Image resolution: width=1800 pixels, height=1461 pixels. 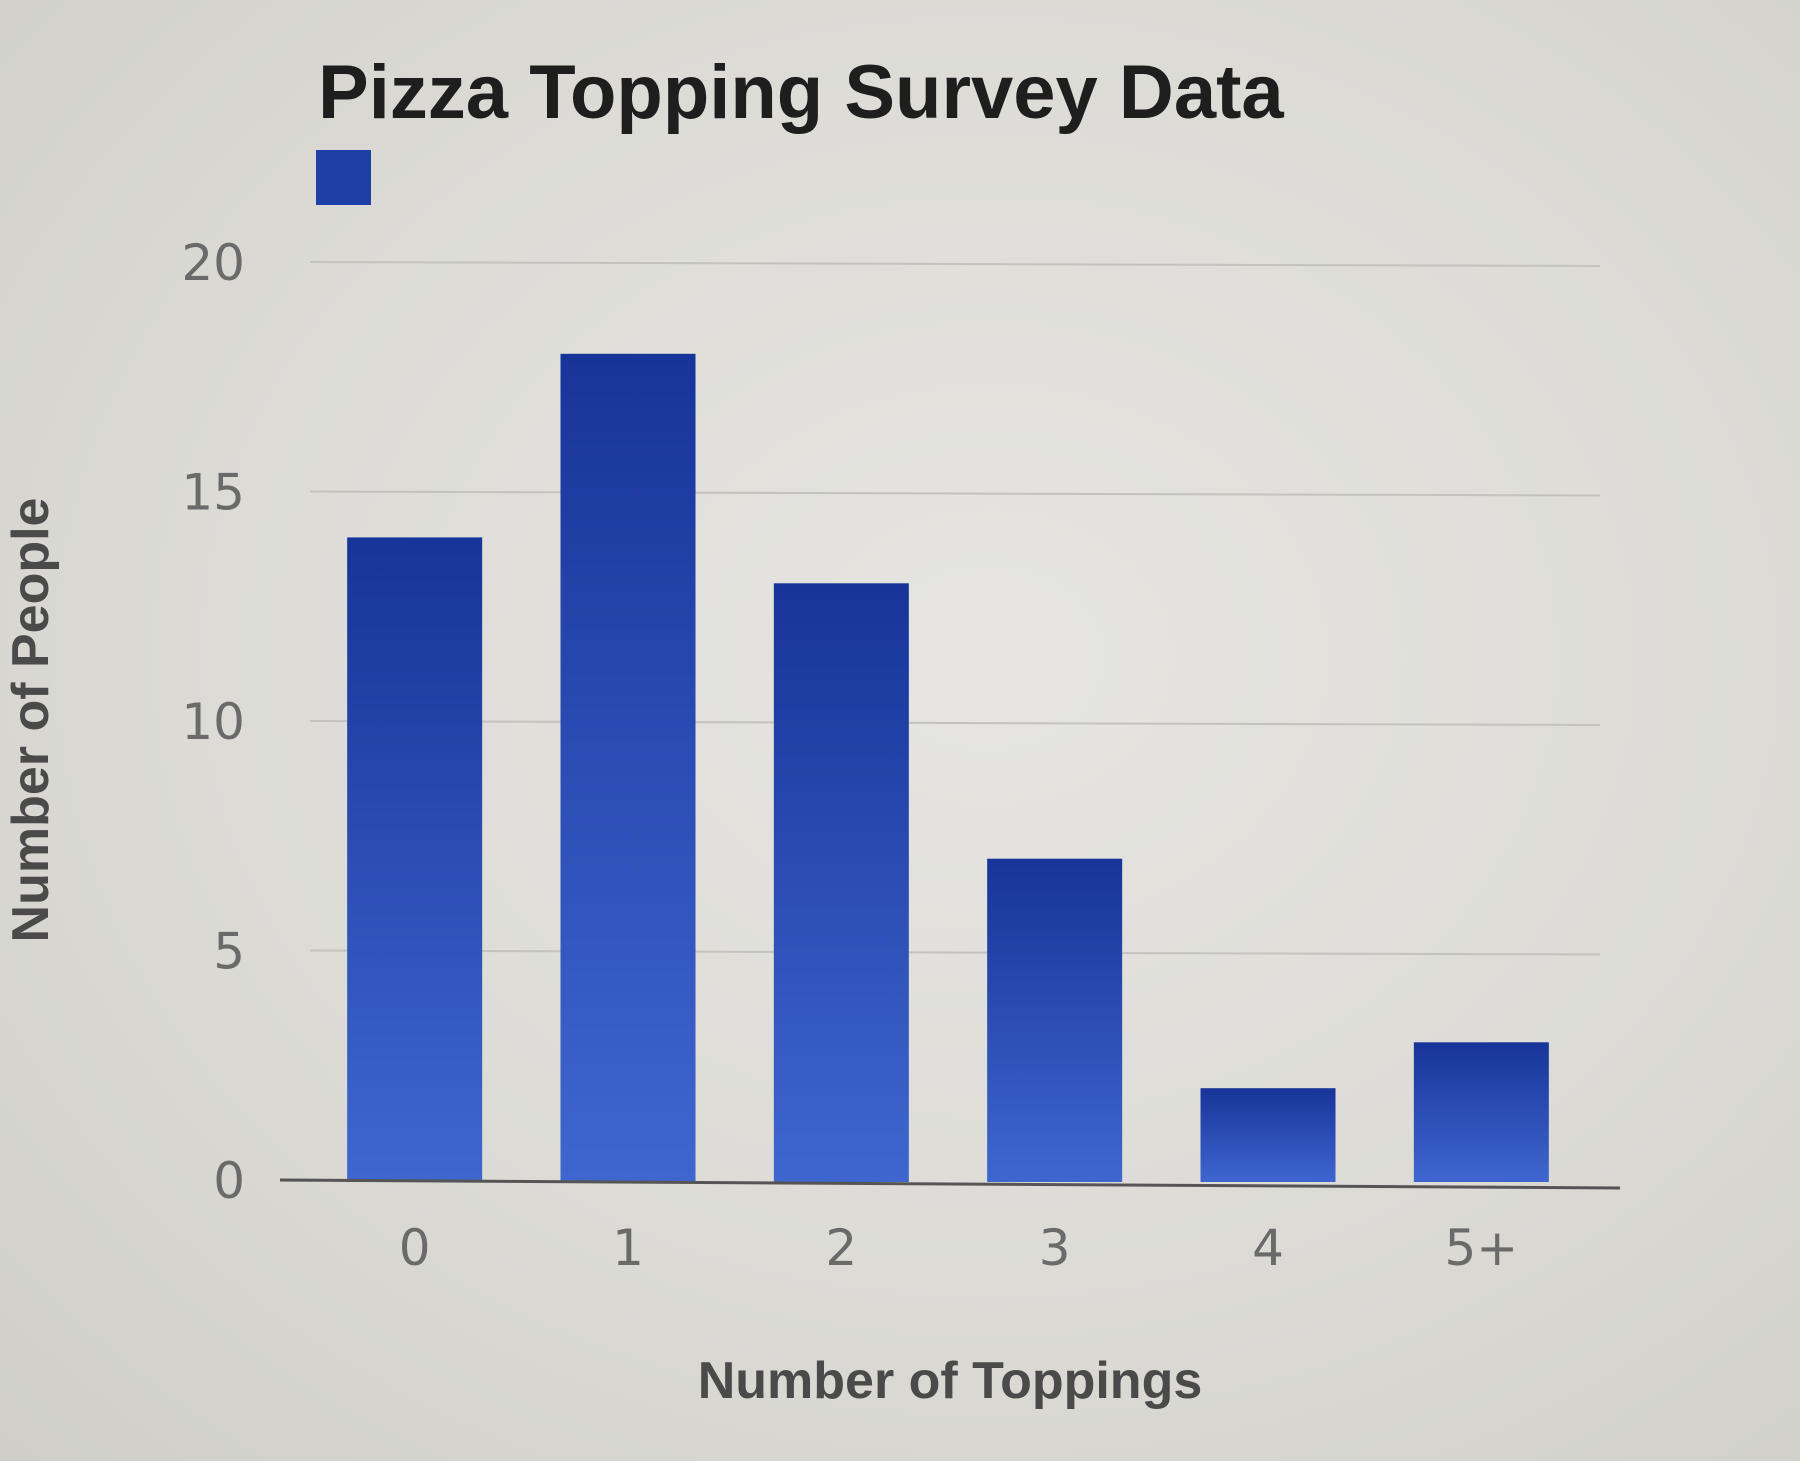 I want to click on y-tick-label: 5, so click(x=229, y=952).